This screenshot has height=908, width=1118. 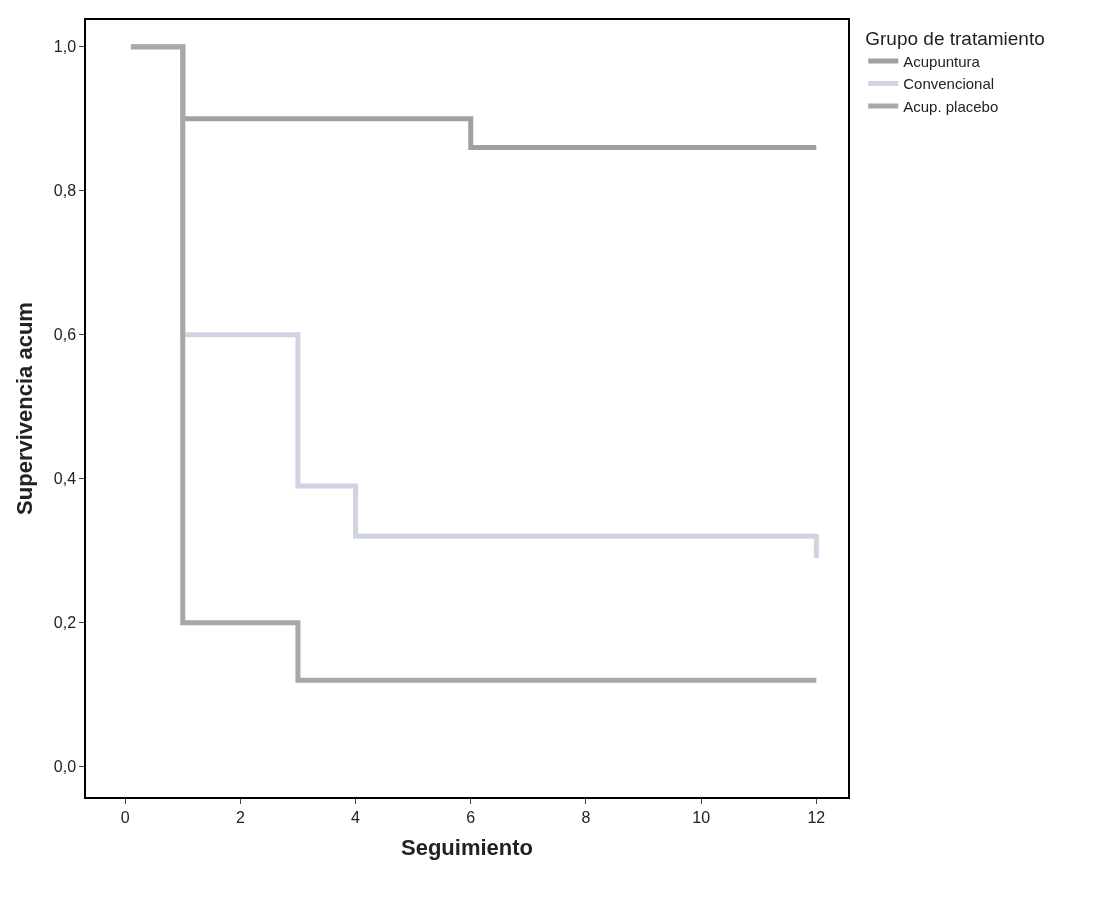 I want to click on x-tick-label: 12, so click(x=816, y=817).